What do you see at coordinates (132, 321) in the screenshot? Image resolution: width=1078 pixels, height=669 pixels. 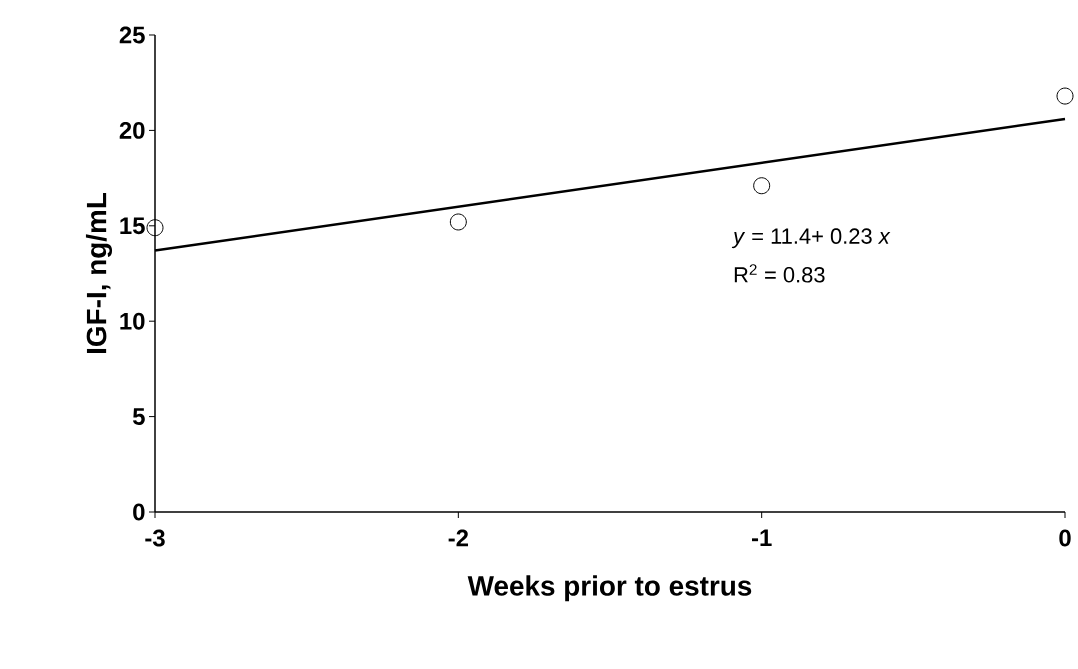 I see `y-tick-label: 10` at bounding box center [132, 321].